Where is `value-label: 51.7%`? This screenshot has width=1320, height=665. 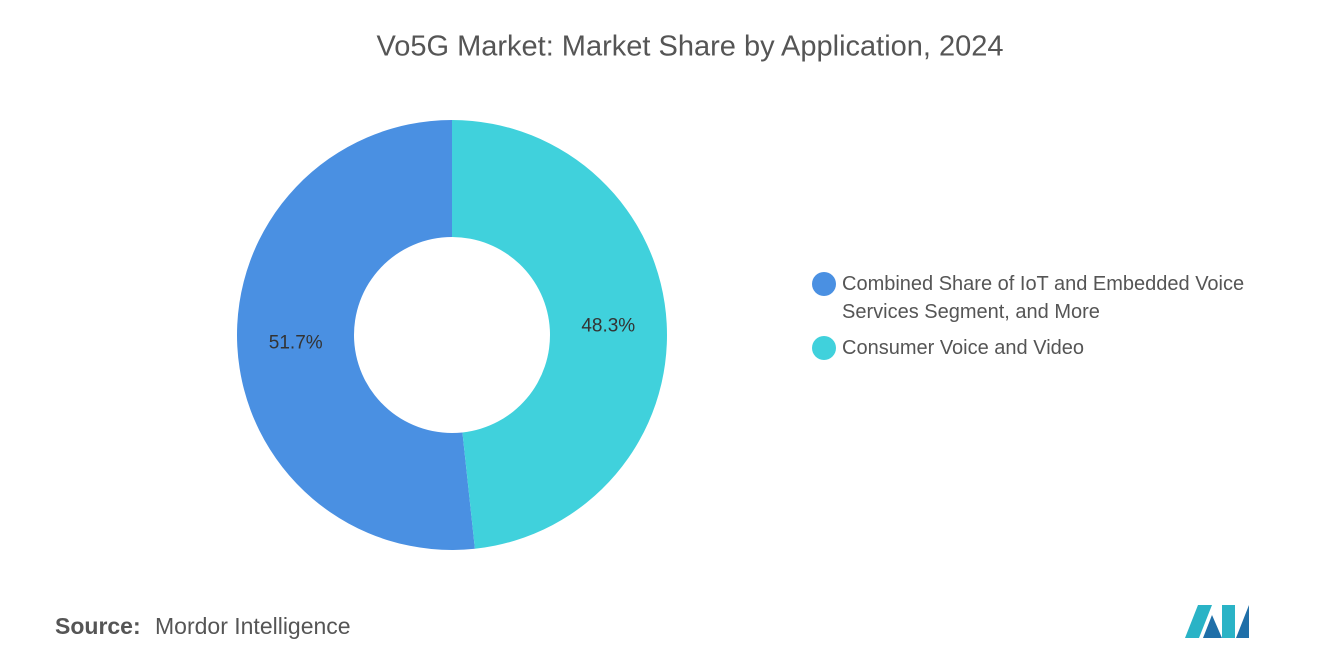
value-label: 51.7% is located at coordinates (296, 342).